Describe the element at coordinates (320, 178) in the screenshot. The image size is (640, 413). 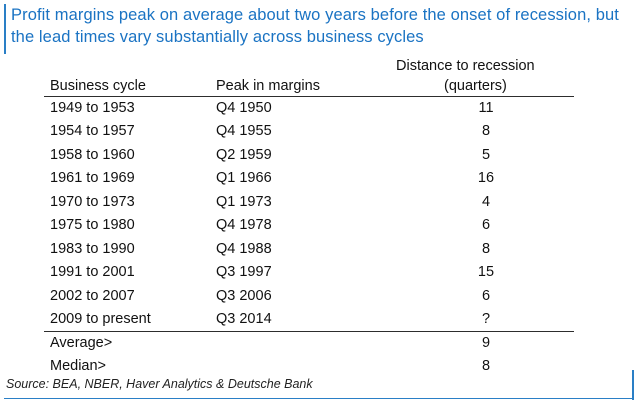
I see `table-row: 1961 to 1969 Q1 1966 16` at that location.